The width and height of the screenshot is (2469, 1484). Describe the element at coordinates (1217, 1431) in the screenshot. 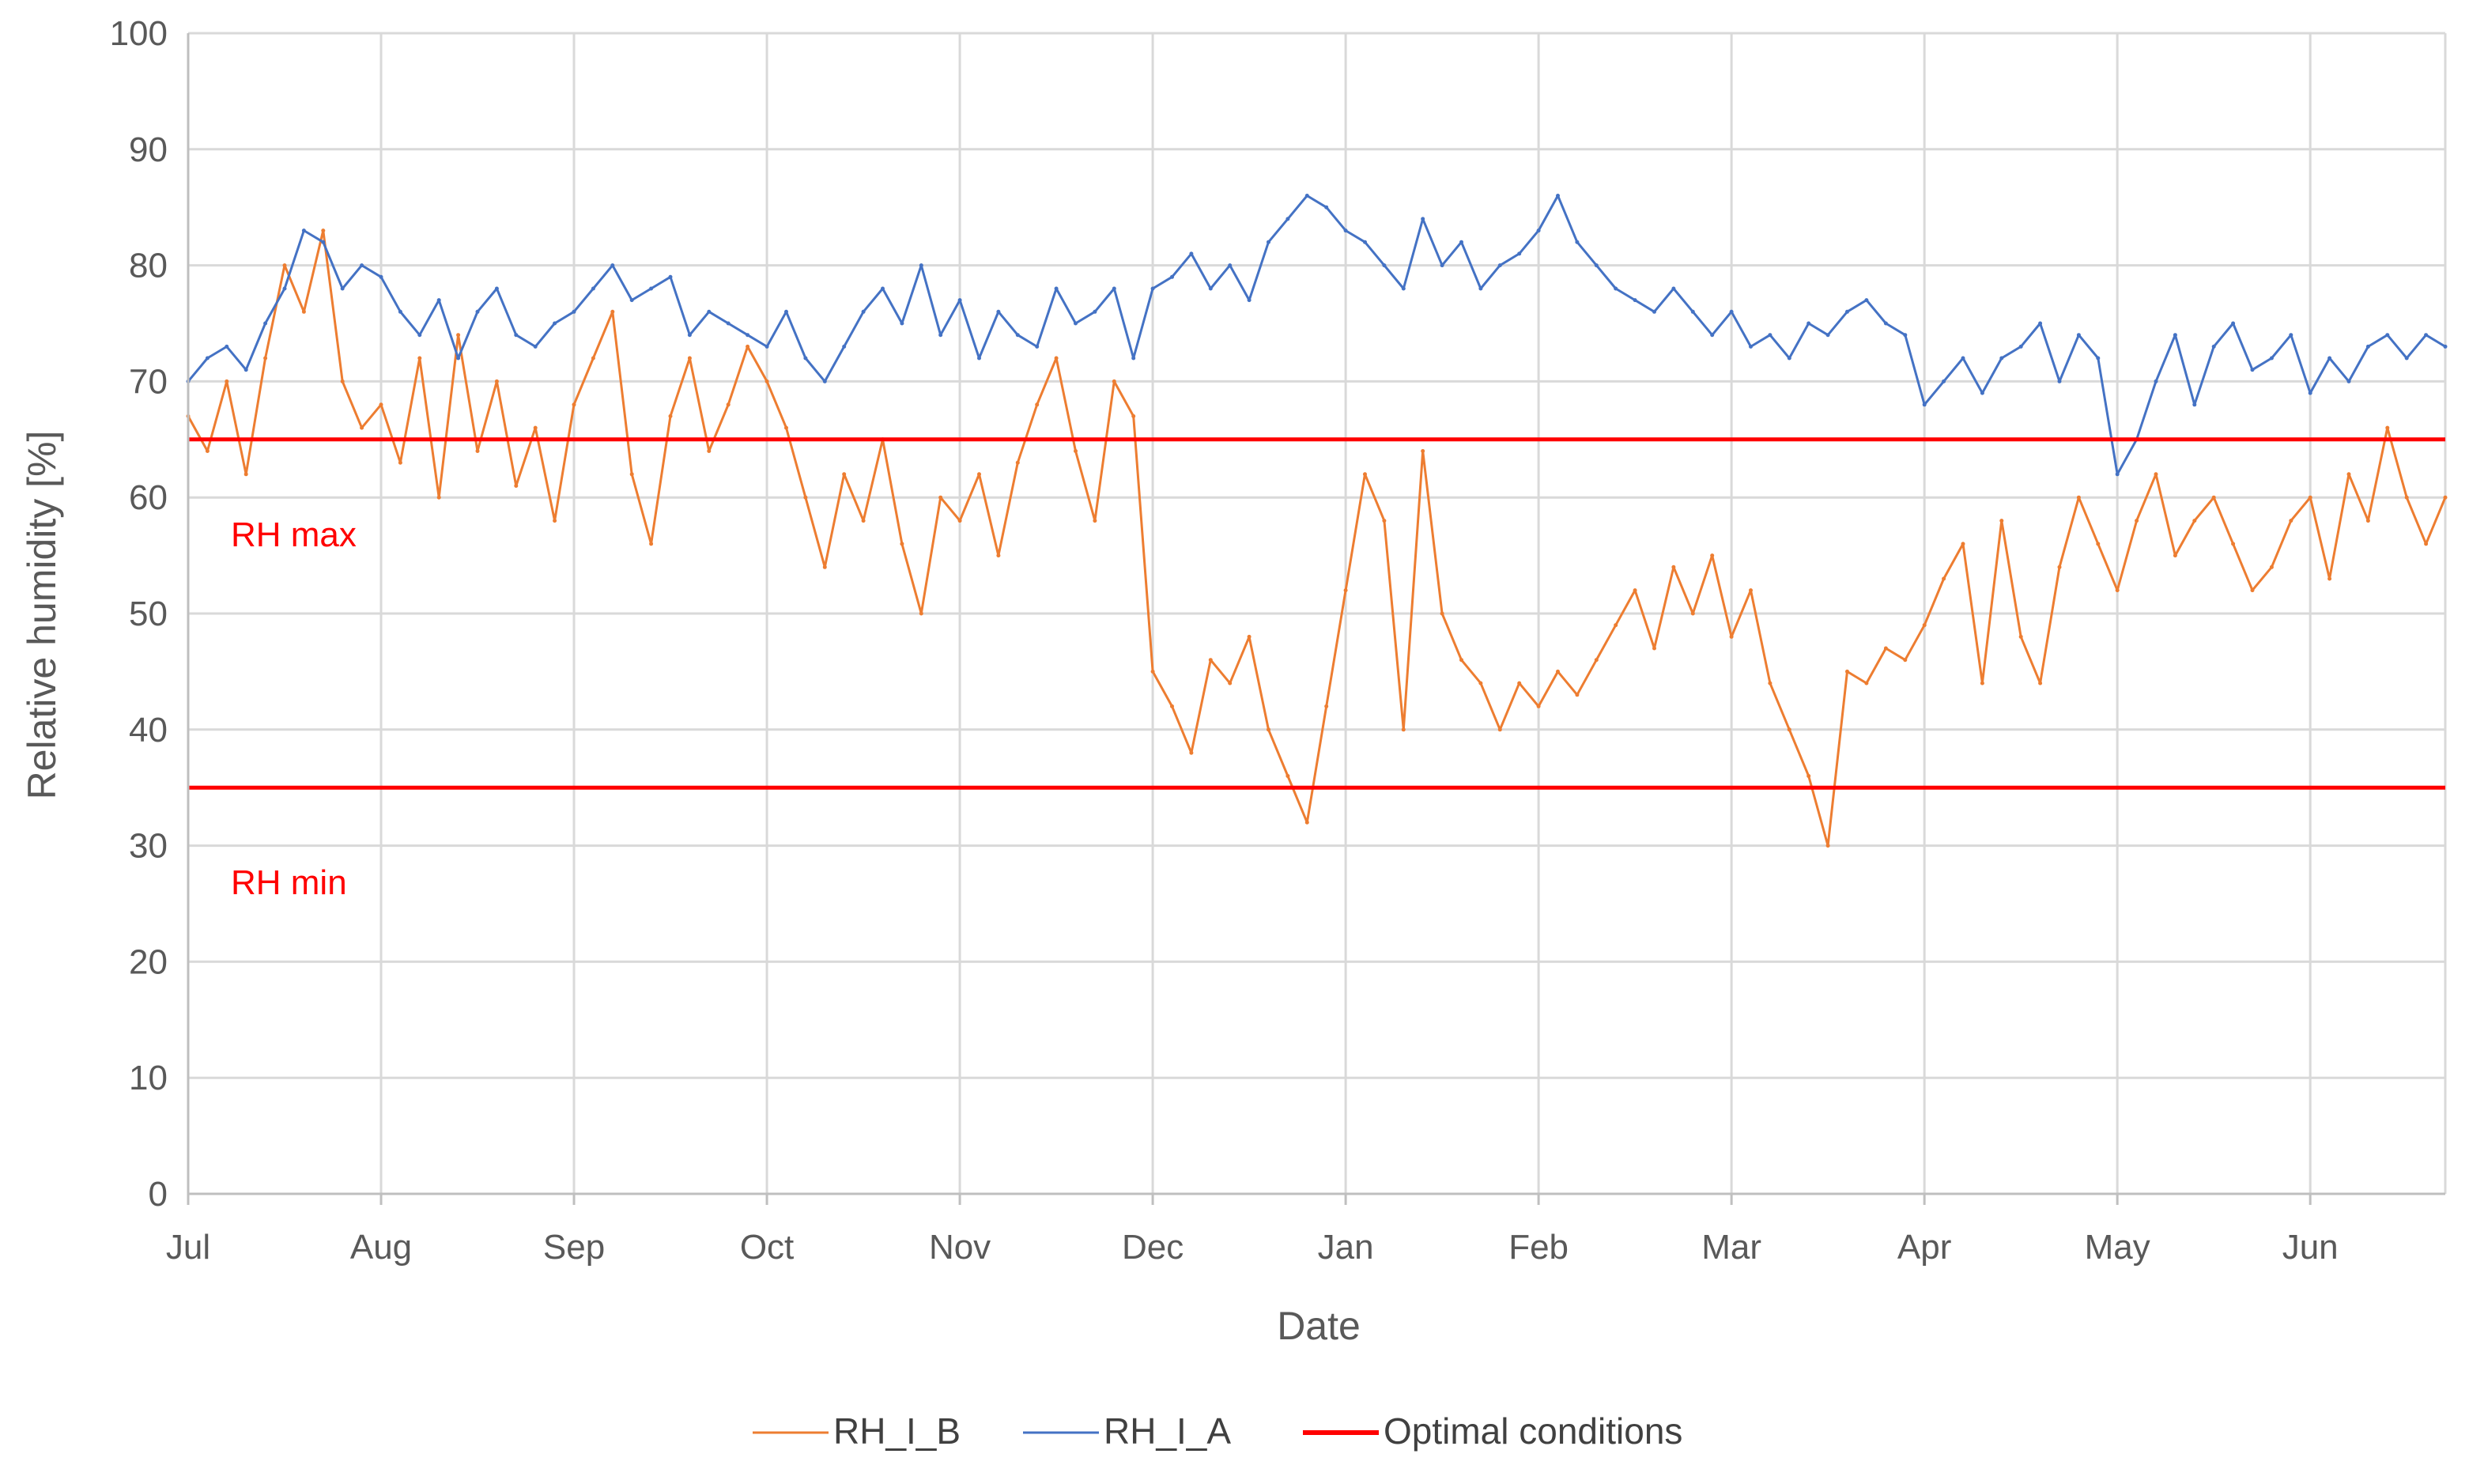

I see `legend: RH_I_B RH_I_A Optimal conditions` at that location.